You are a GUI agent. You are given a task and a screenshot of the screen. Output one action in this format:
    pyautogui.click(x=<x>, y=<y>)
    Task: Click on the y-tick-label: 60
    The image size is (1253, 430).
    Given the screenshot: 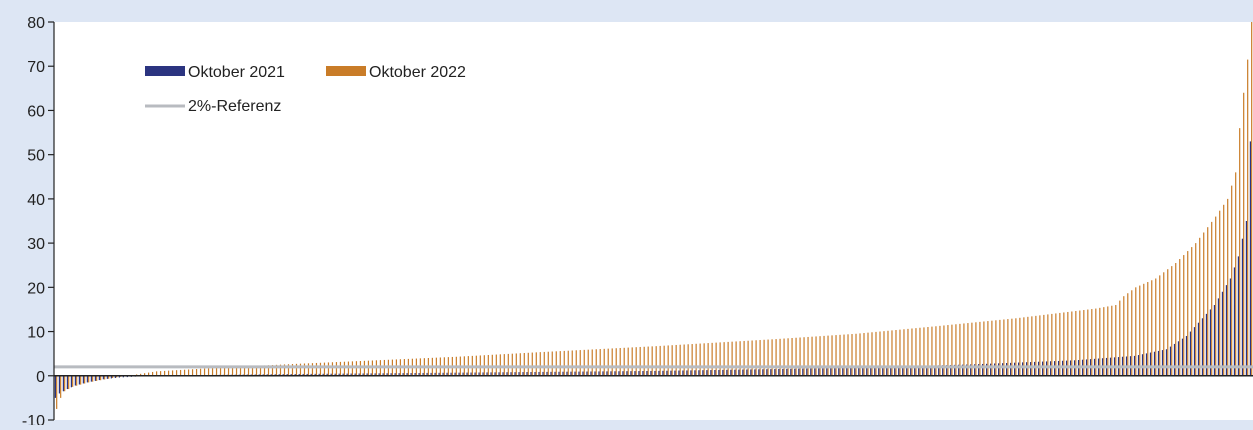 What is the action you would take?
    pyautogui.click(x=36, y=111)
    